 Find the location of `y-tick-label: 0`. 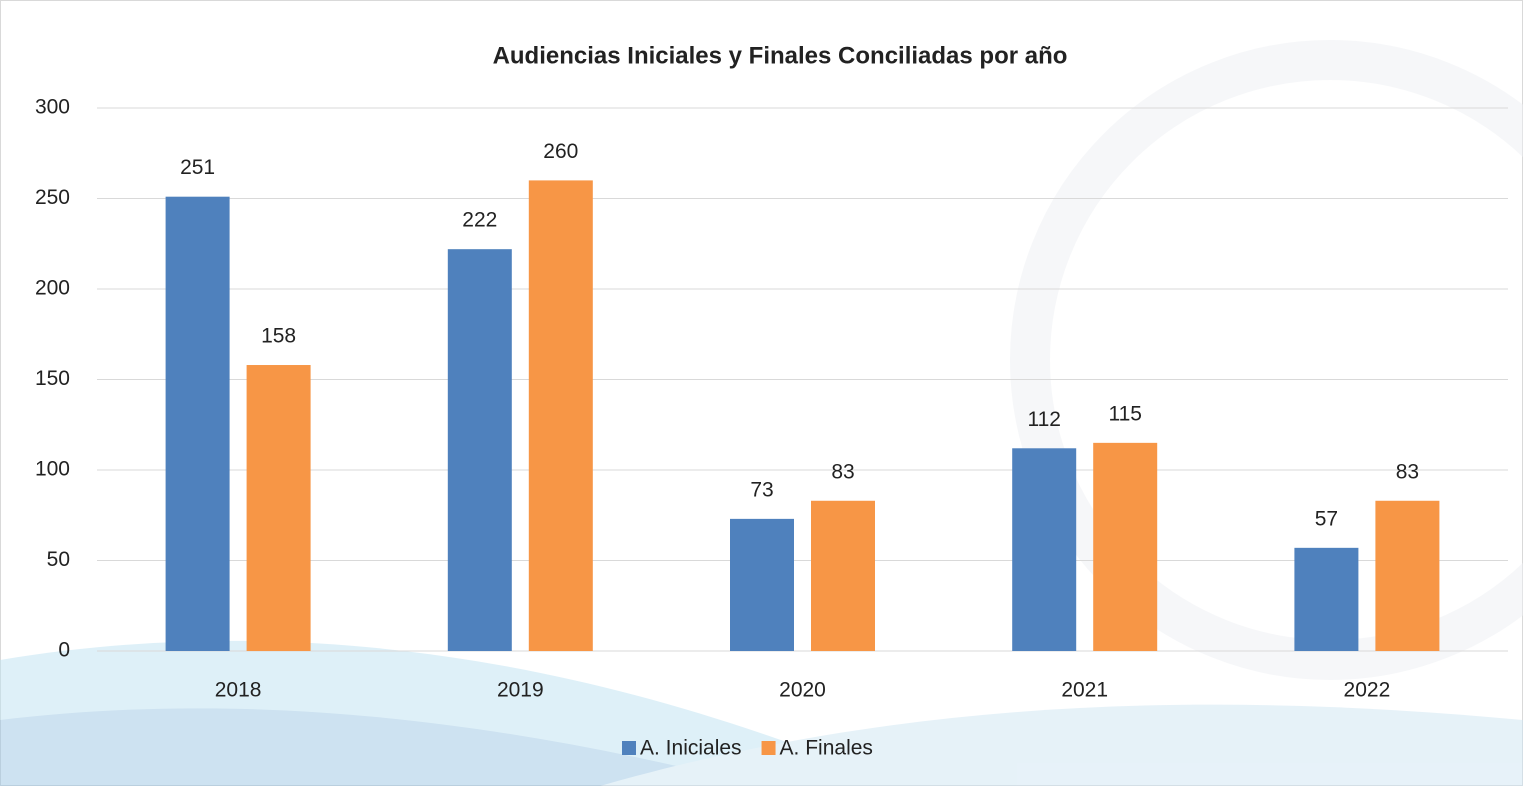

y-tick-label: 0 is located at coordinates (64, 650).